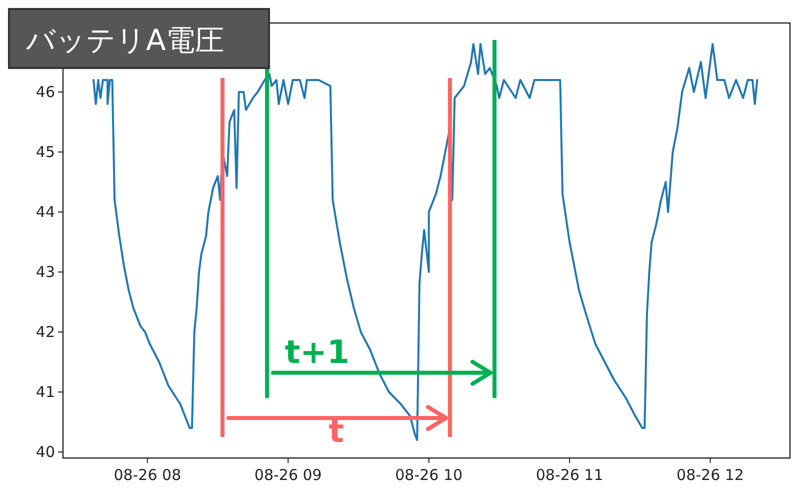  What do you see at coordinates (148, 475) in the screenshot?
I see `x-tick-label: 08-26 08` at bounding box center [148, 475].